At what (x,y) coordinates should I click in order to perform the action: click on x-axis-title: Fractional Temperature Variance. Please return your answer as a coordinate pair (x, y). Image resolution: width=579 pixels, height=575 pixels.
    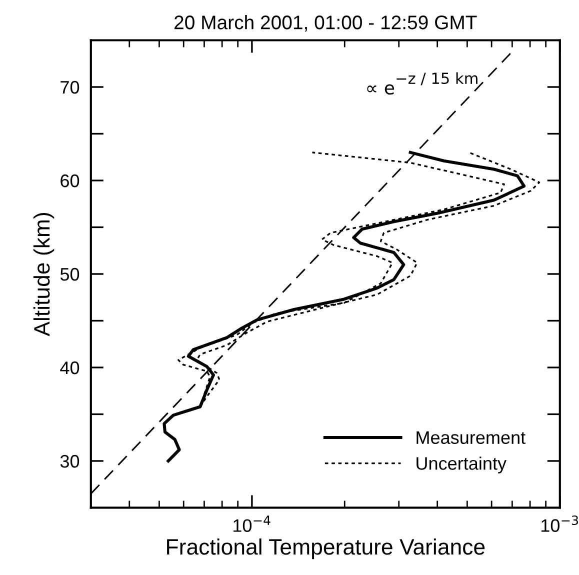
    Looking at the image, I should click on (326, 549).